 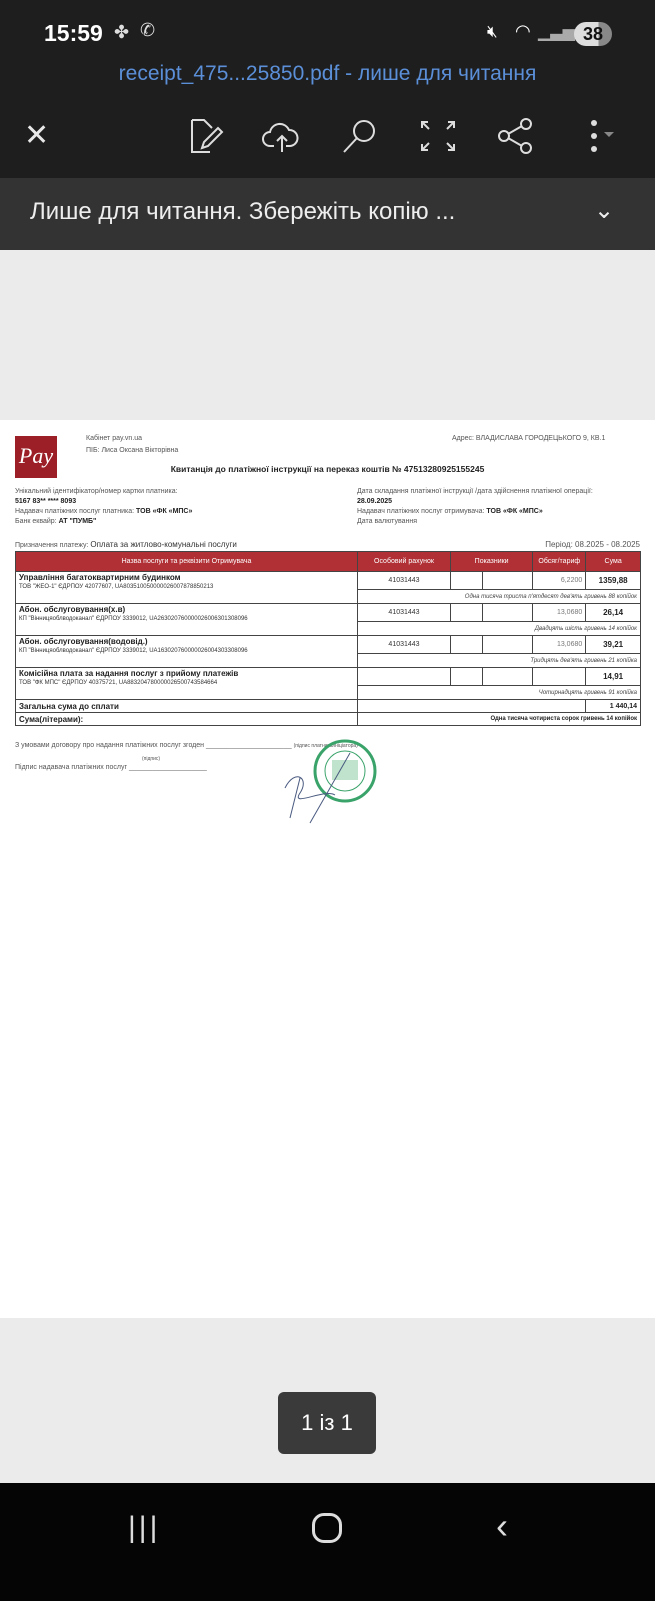 I want to click on sum-words: Тридцять дев'ять гривень 21 копійка, so click(x=499, y=660).